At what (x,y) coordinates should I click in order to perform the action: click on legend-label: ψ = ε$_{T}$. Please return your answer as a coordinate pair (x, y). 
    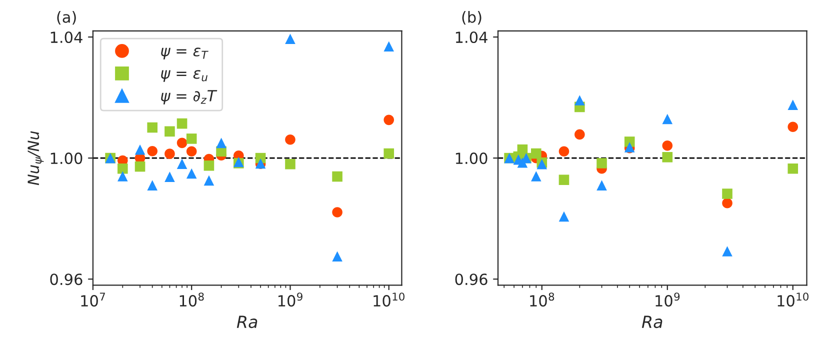
    Looking at the image, I should click on (184, 54).